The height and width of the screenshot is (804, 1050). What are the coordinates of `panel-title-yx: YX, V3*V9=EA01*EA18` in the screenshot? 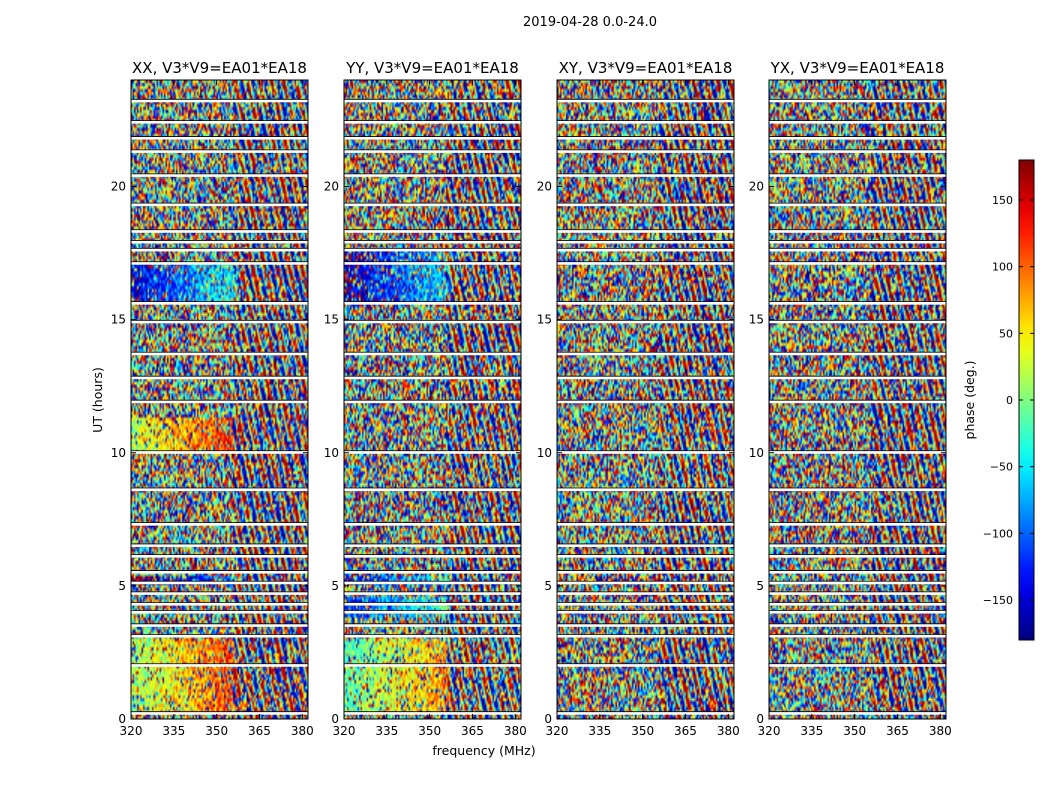 It's located at (857, 68).